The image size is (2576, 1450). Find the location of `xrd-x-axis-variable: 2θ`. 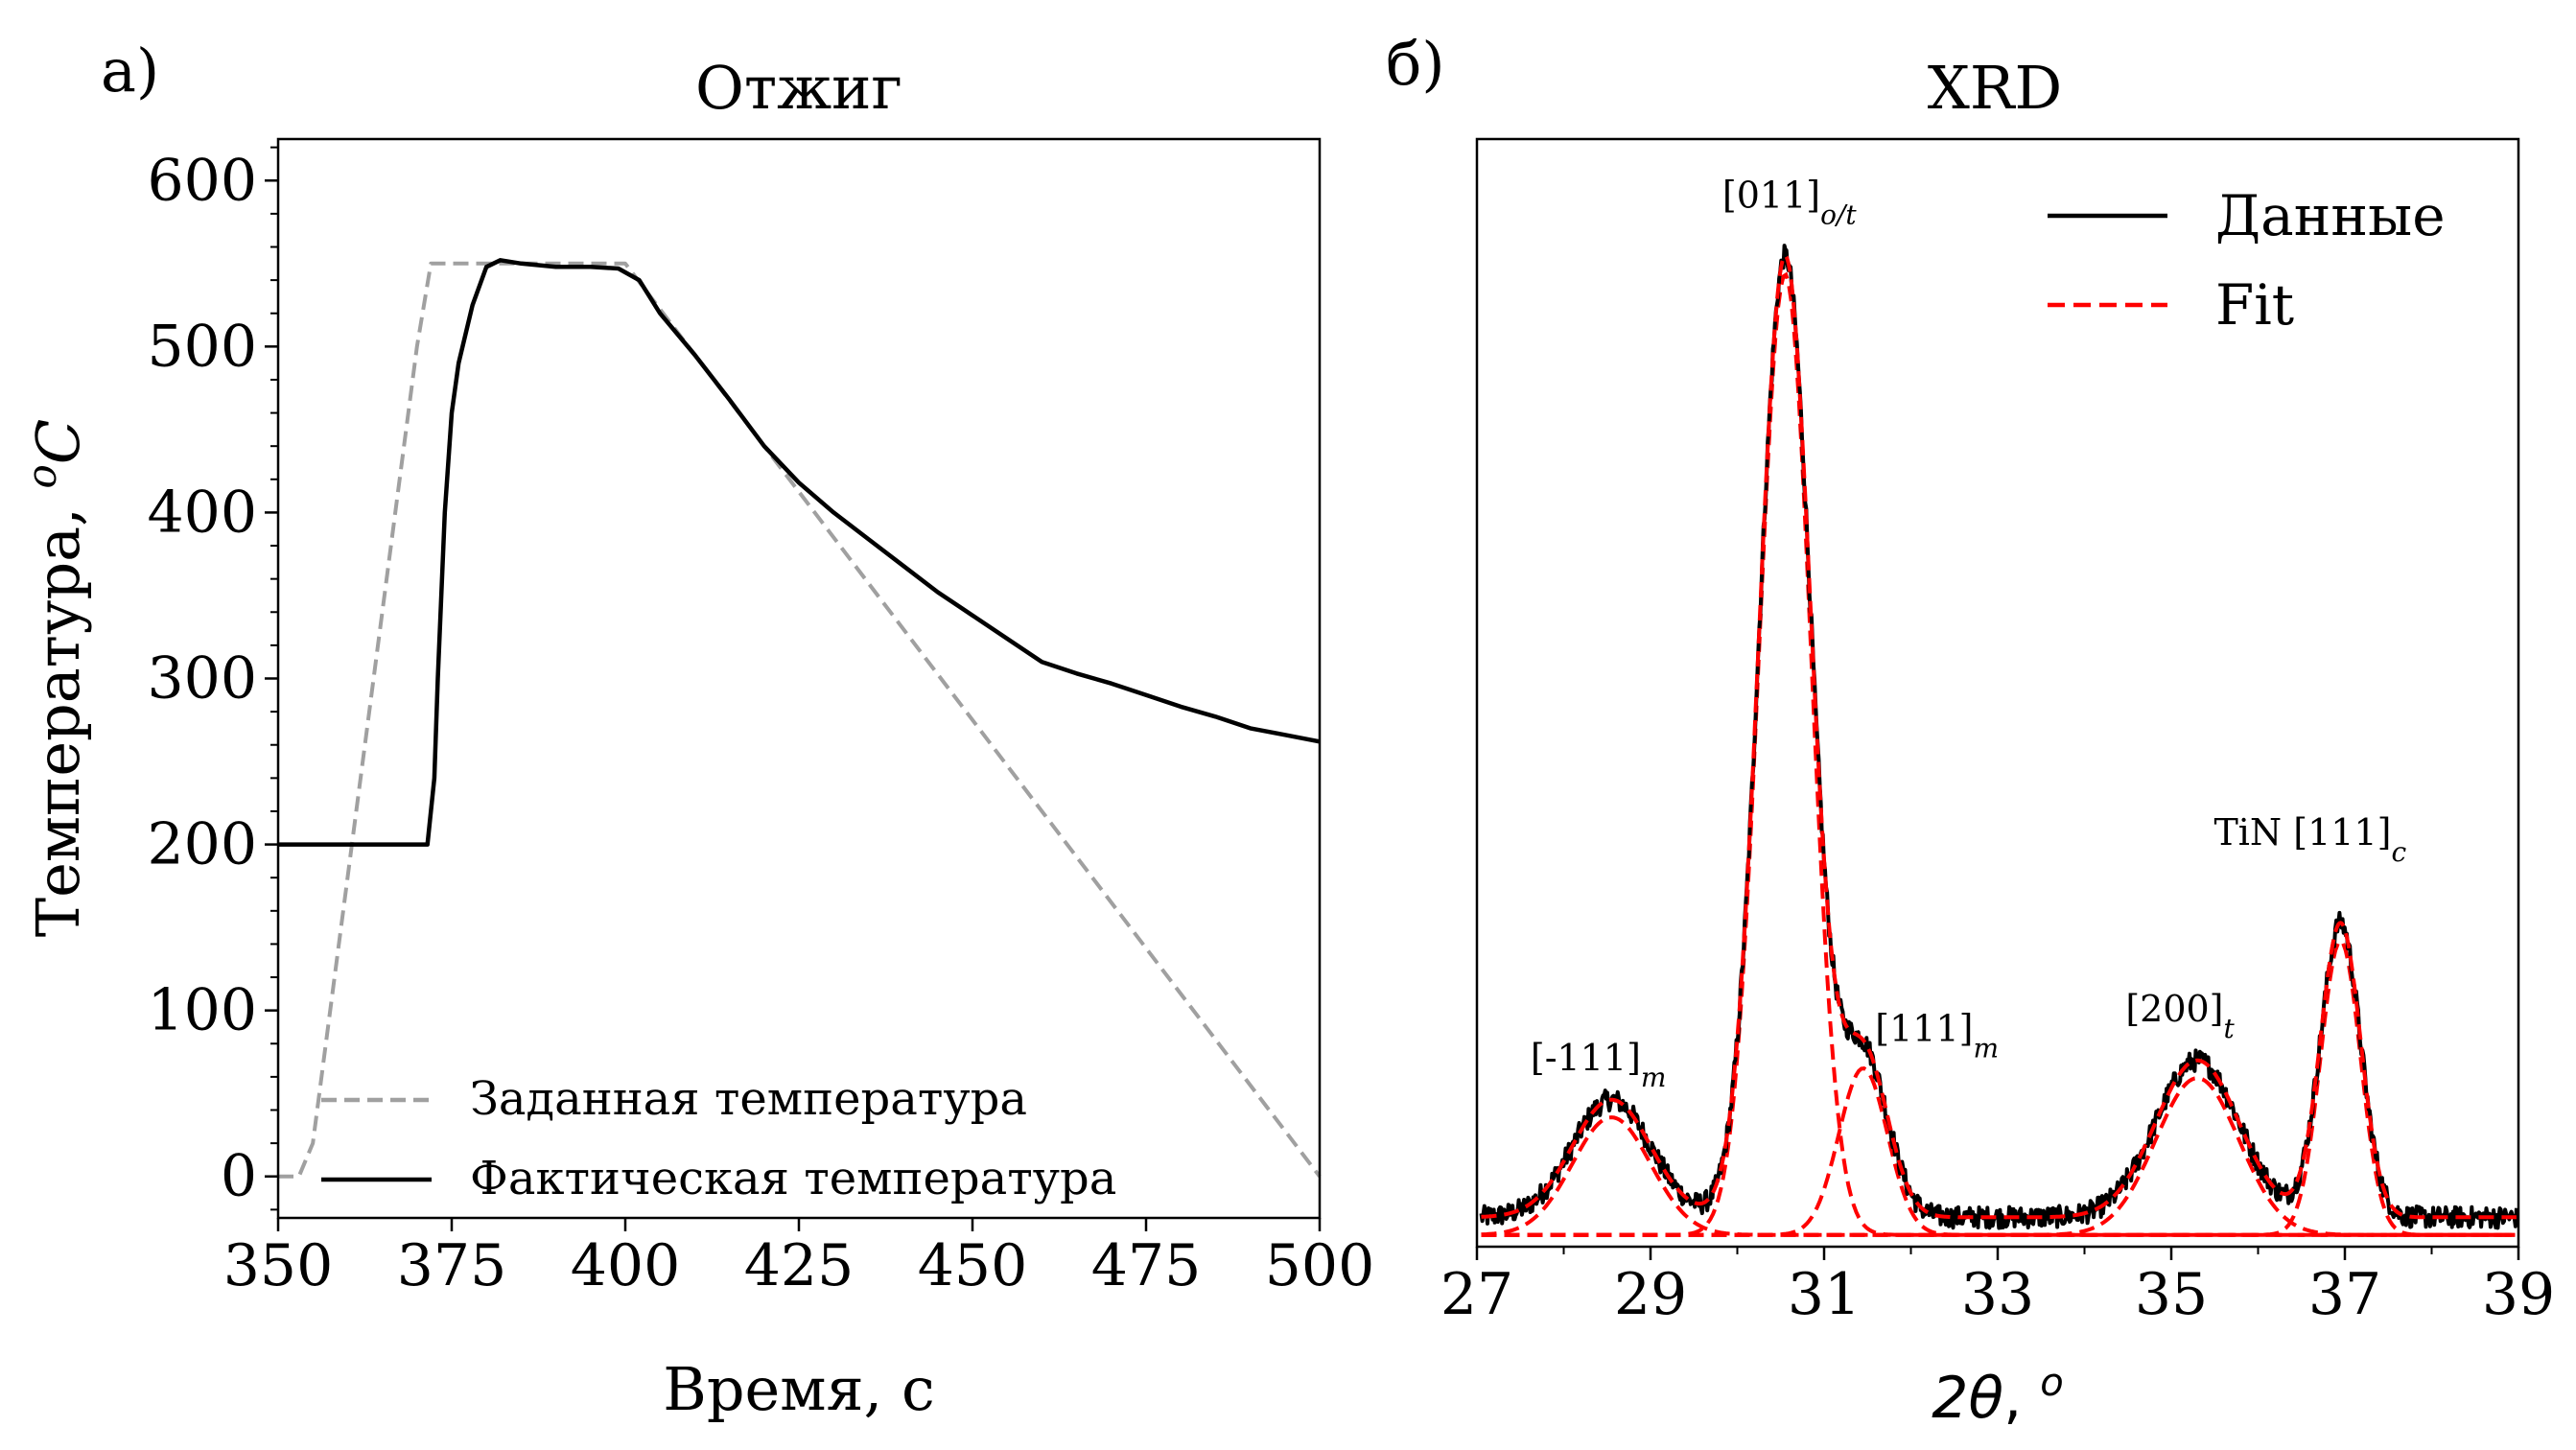

xrd-x-axis-variable: 2θ is located at coordinates (1967, 1398).